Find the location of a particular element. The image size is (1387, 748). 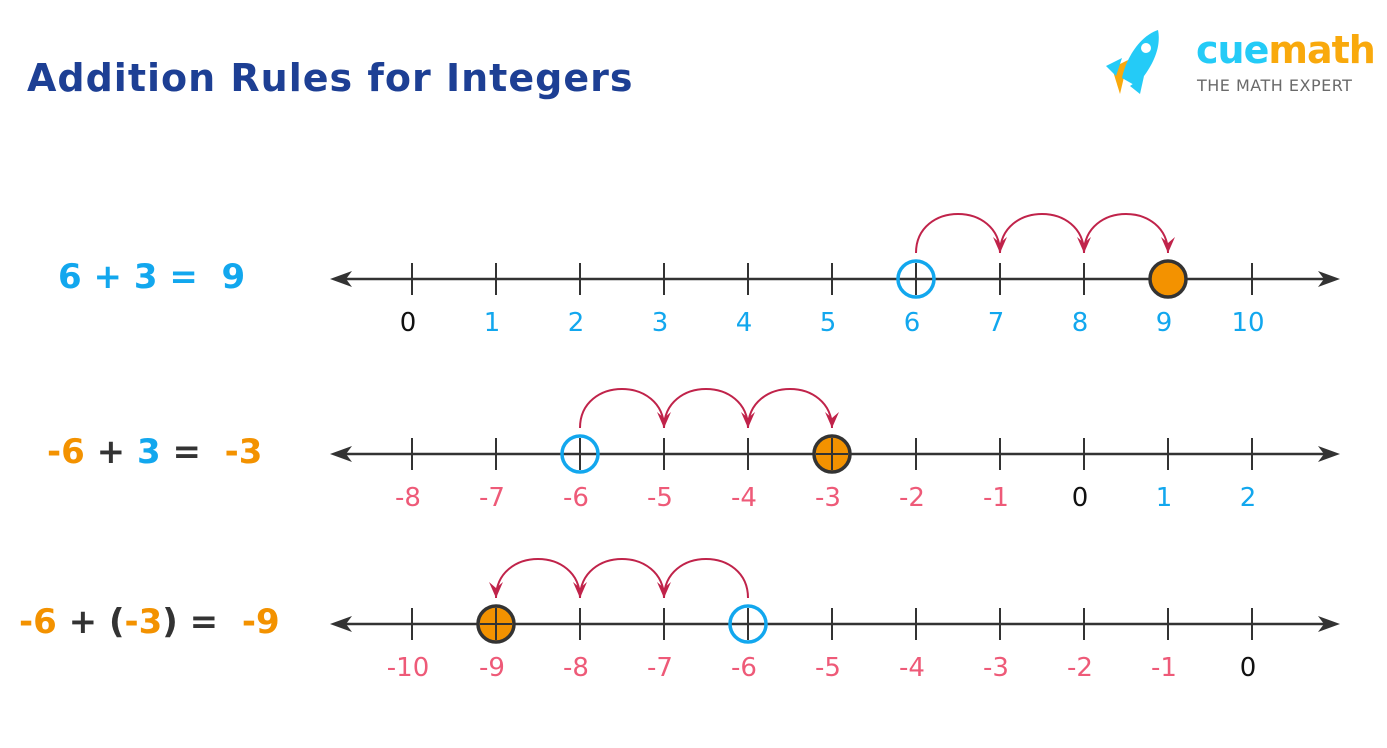

equation-1: 6 + 3 = 9 is located at coordinates (151, 277).